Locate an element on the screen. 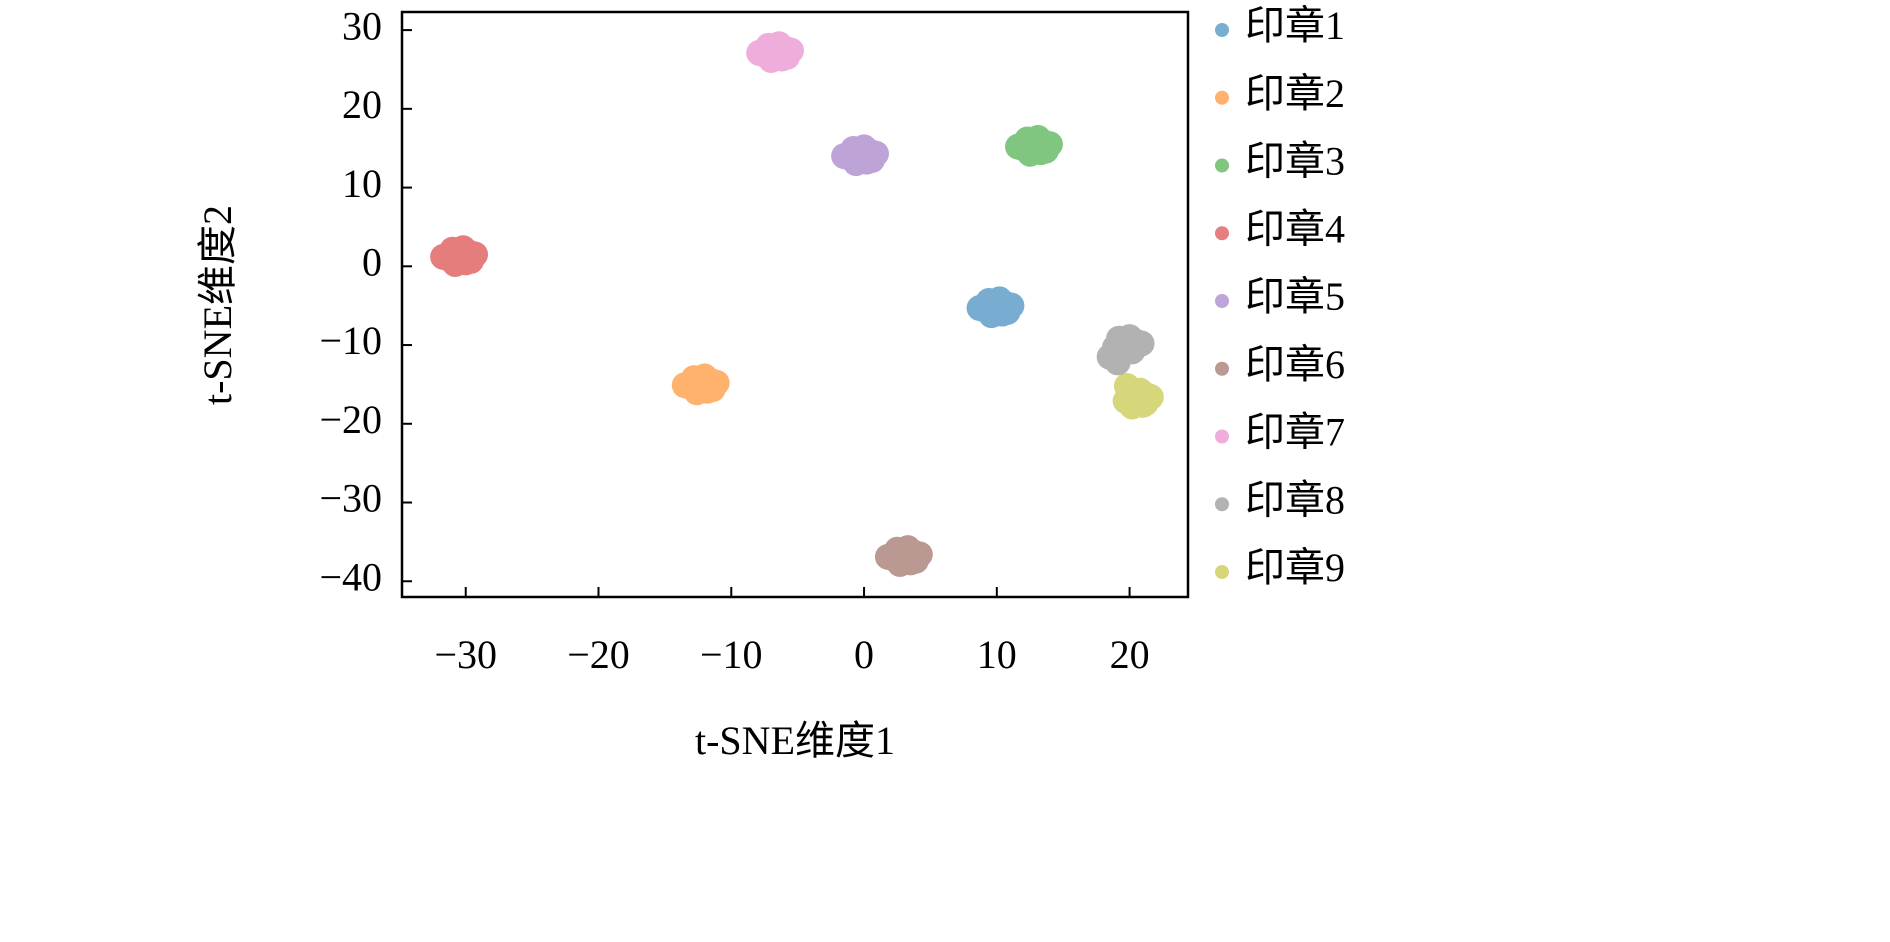  legend-label: 印章2 is located at coordinates (1295, 93).